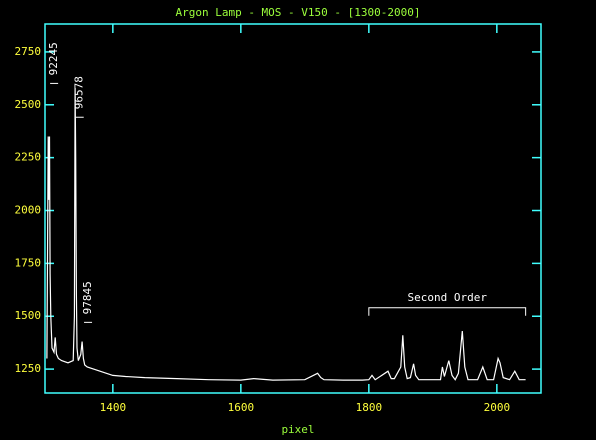 This screenshot has width=596, height=440. Describe the element at coordinates (28, 315) in the screenshot. I see `y-tick-label: 1500` at that location.